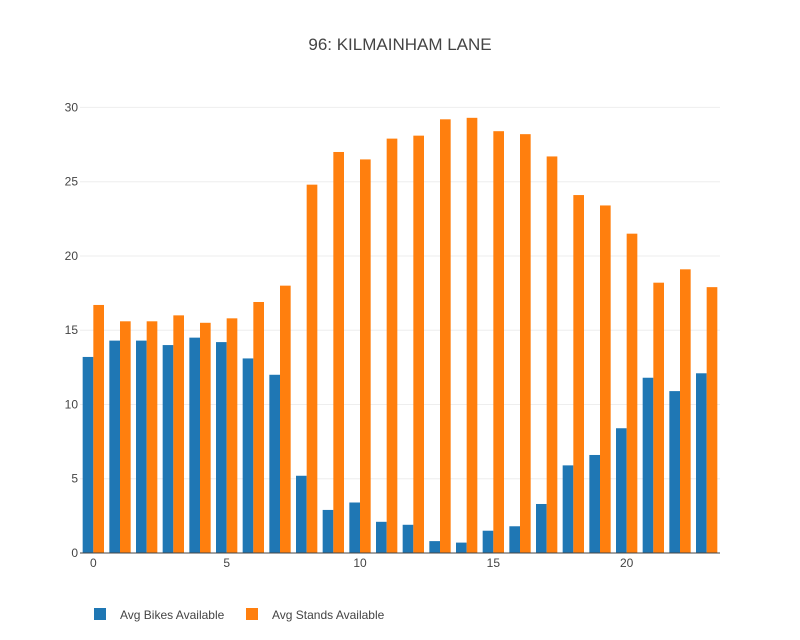 Image resolution: width=800 pixels, height=640 pixels. I want to click on chart-title: 96: KILMAINHAM LANE, so click(399, 44).